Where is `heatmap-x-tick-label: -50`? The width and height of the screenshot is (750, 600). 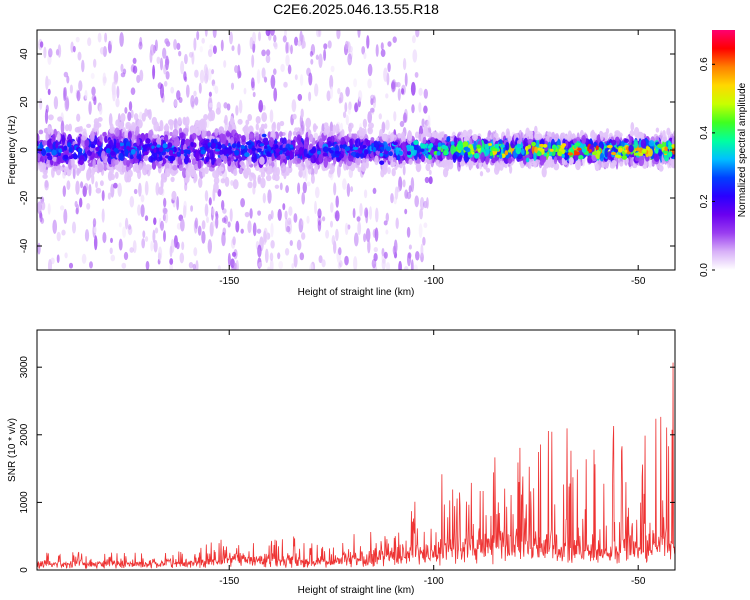
heatmap-x-tick-label: -50 is located at coordinates (638, 281).